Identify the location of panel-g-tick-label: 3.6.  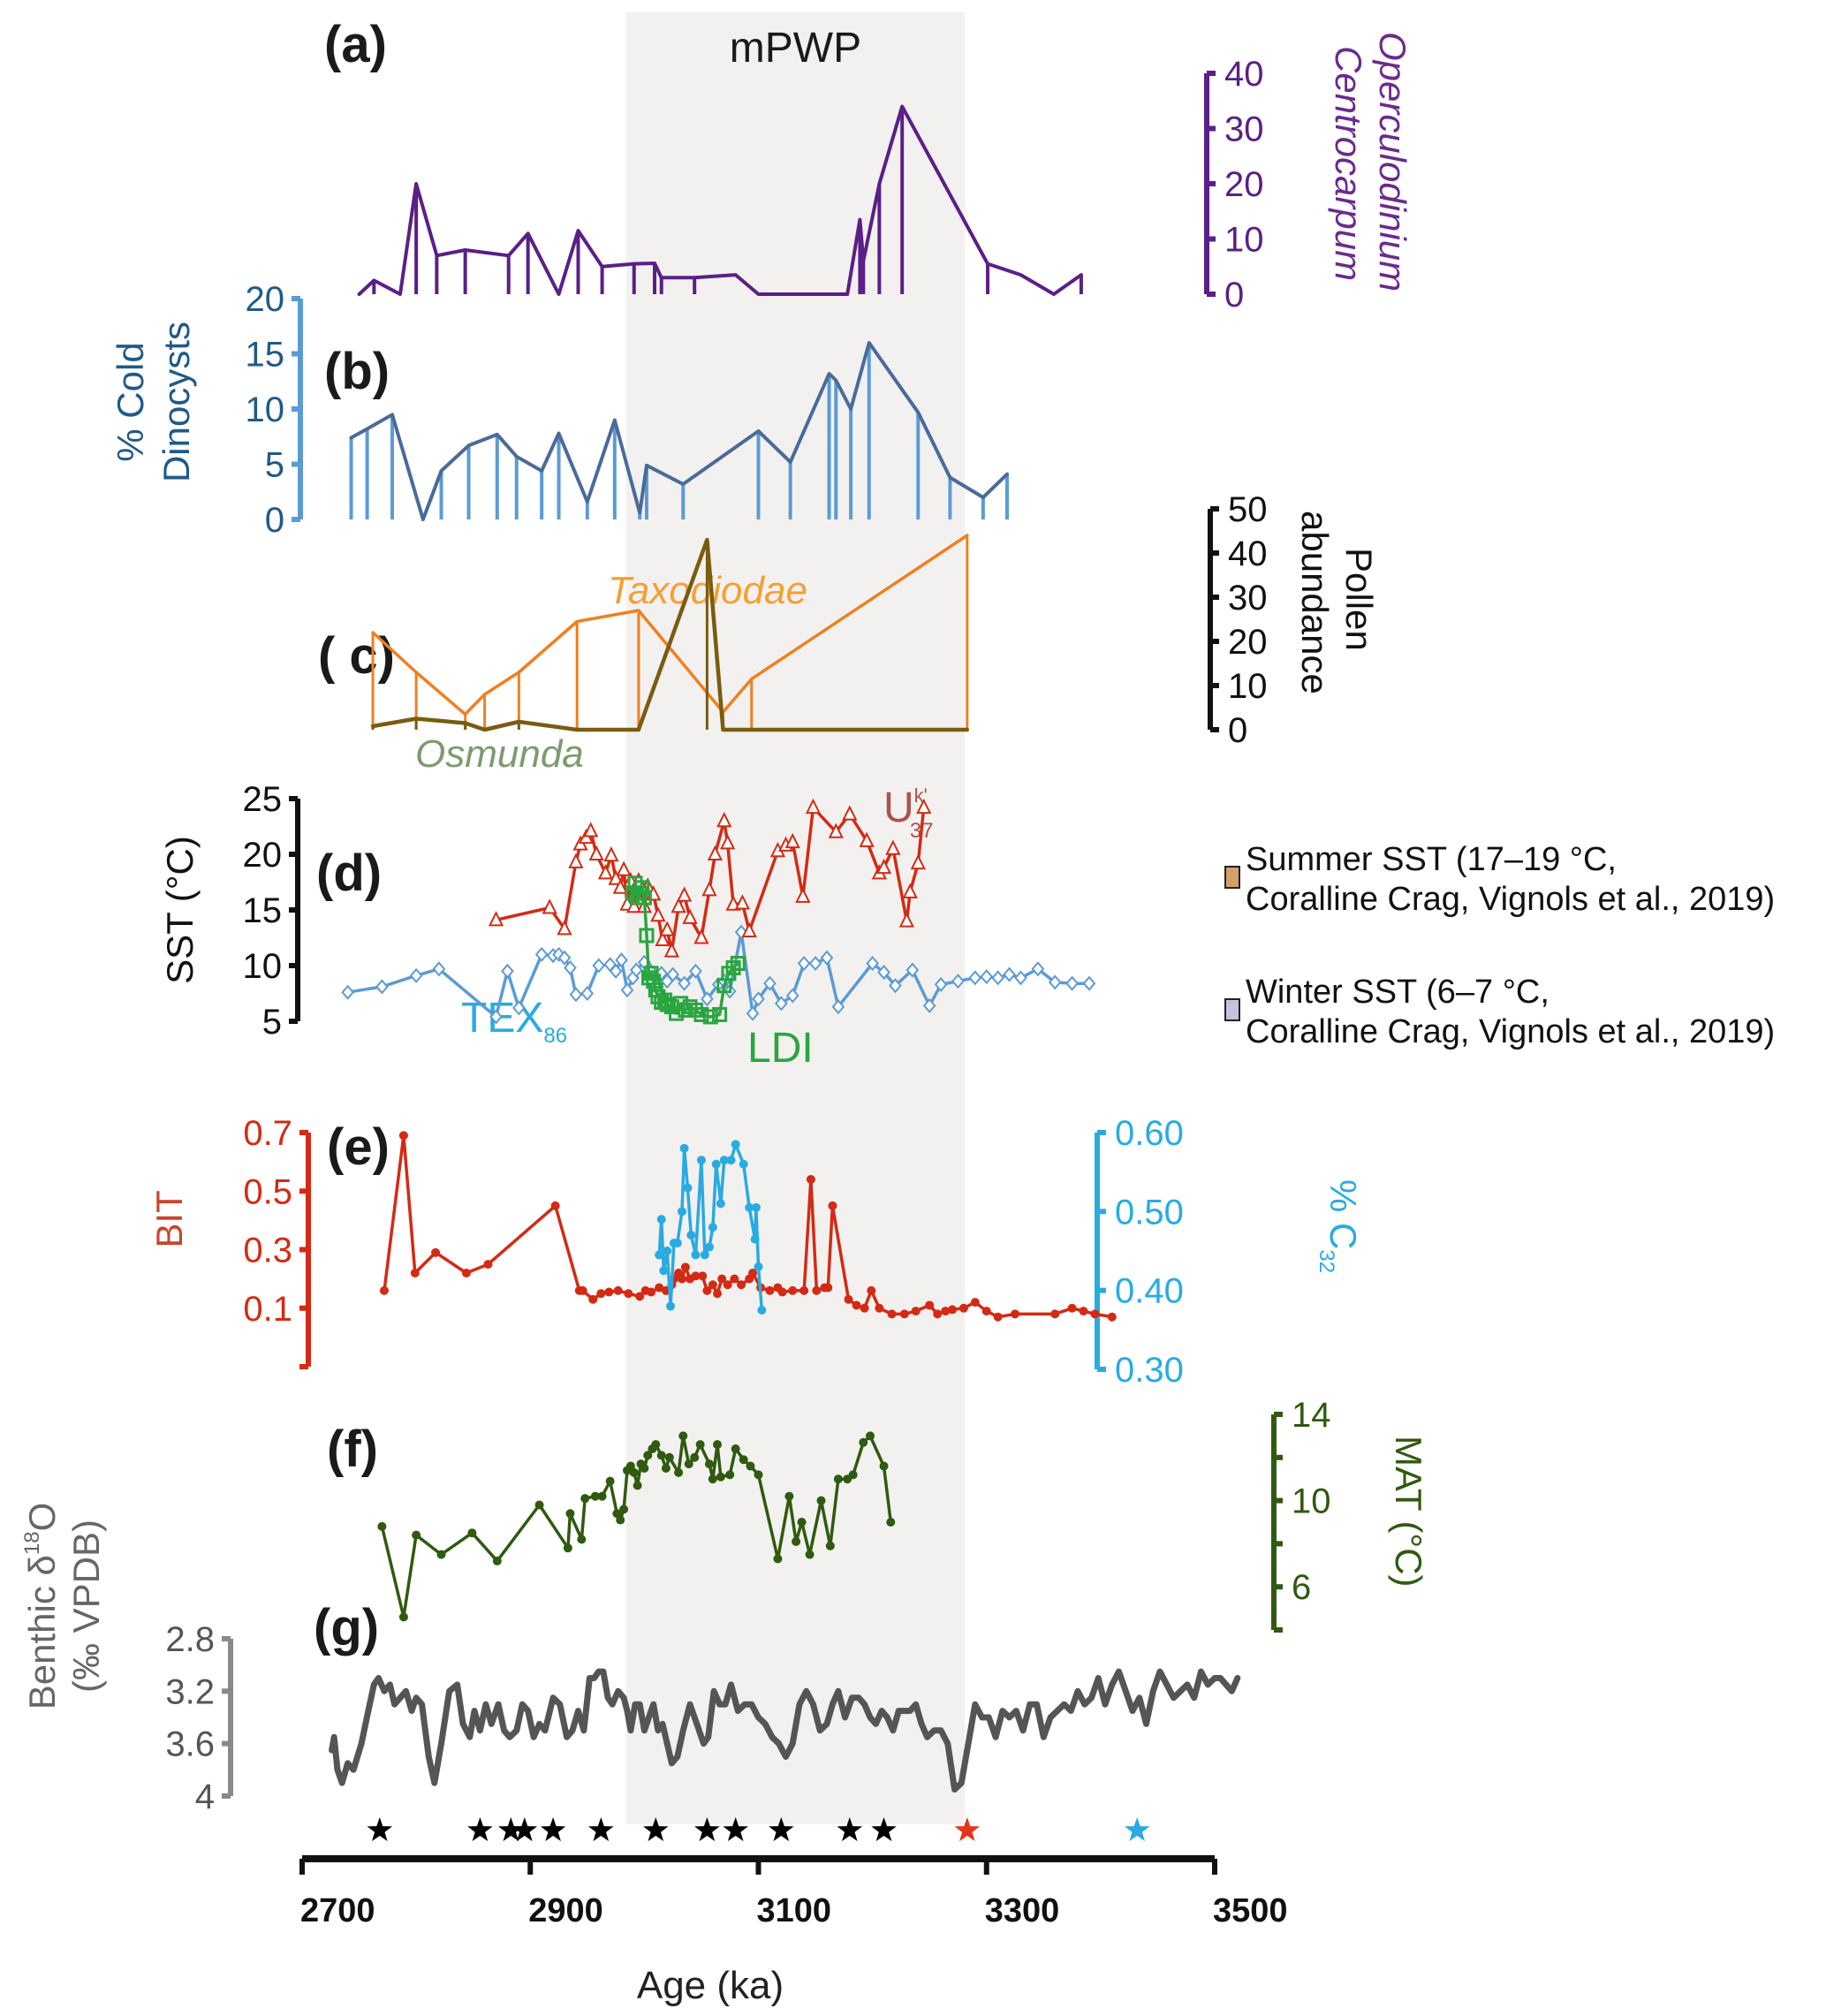
(190, 1744).